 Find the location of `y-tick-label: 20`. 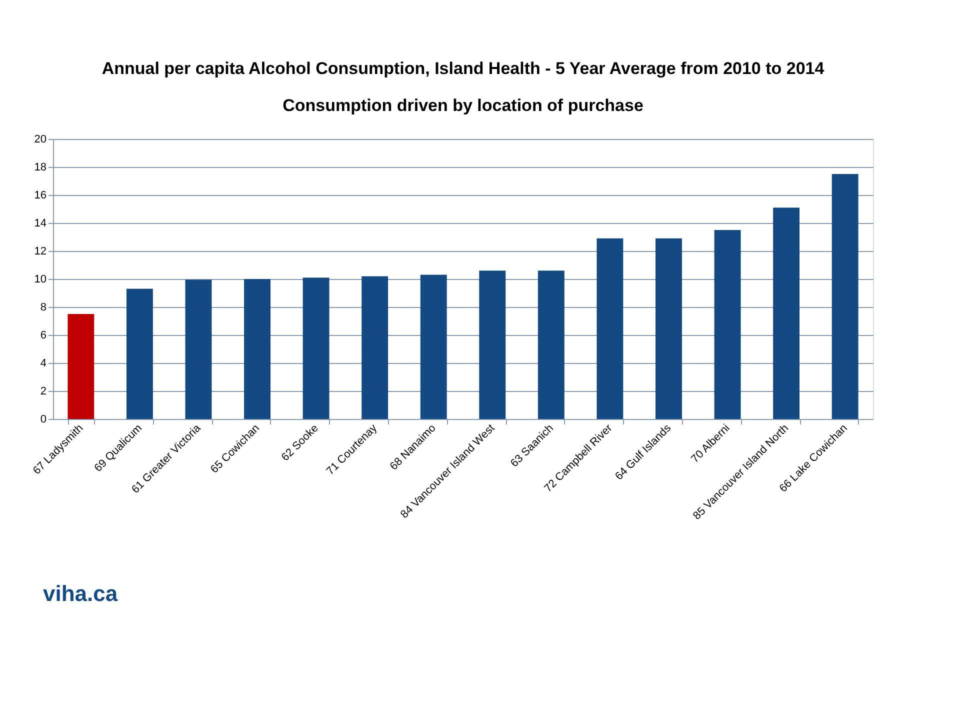

y-tick-label: 20 is located at coordinates (40, 140).